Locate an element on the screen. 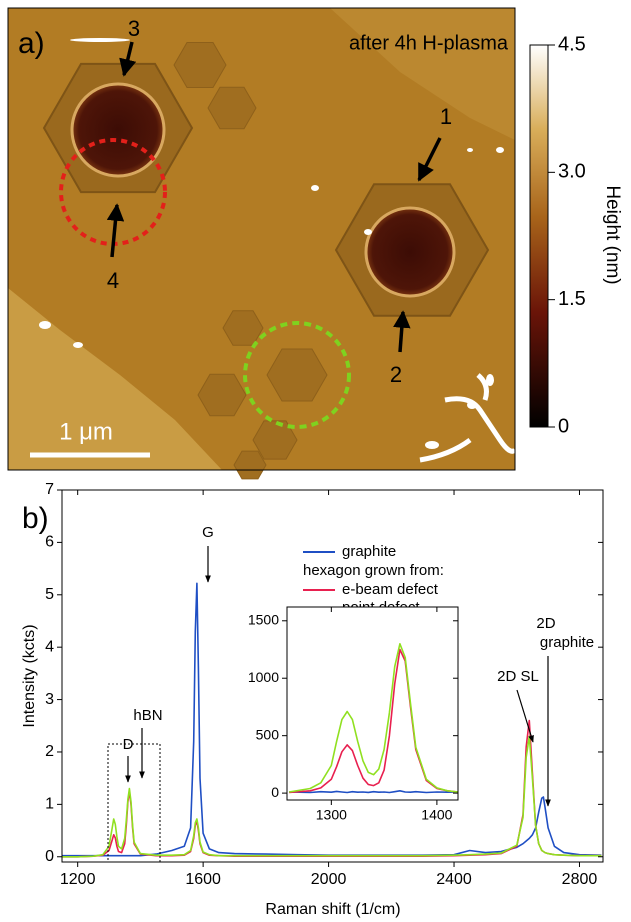  annotation: 2D SL is located at coordinates (518, 676).